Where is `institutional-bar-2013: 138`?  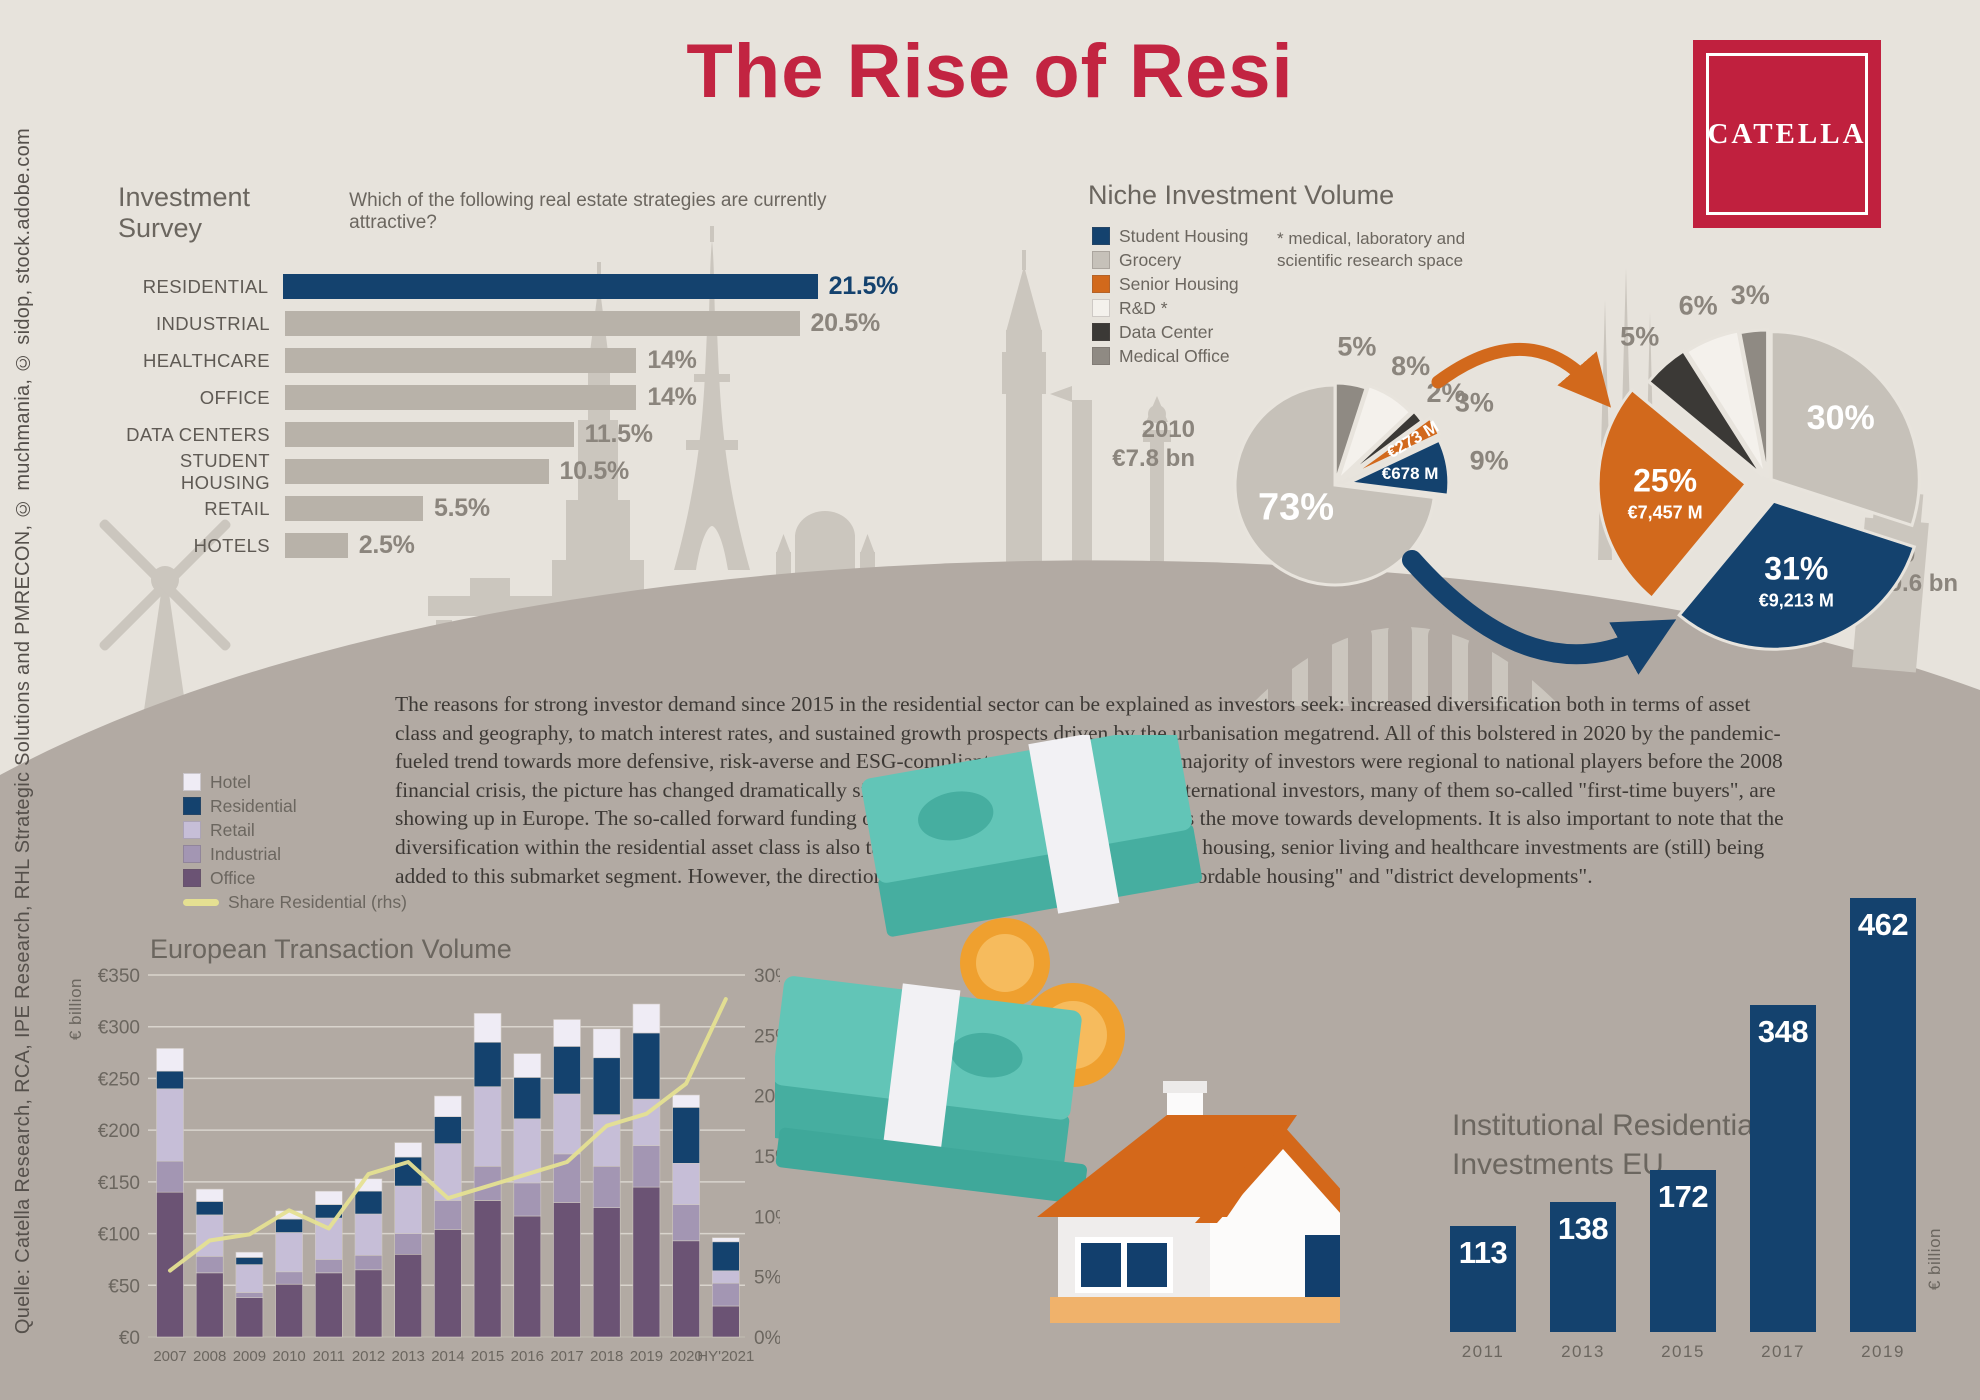
institutional-bar-2013: 138 is located at coordinates (1583, 1267).